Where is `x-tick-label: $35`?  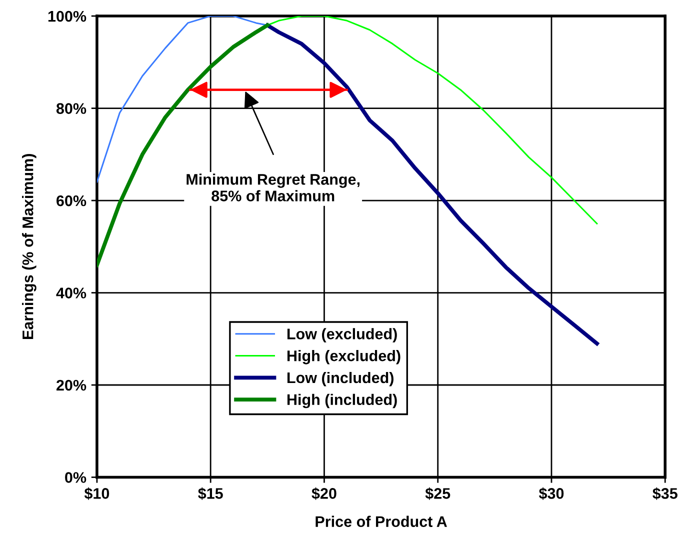
x-tick-label: $35 is located at coordinates (665, 493).